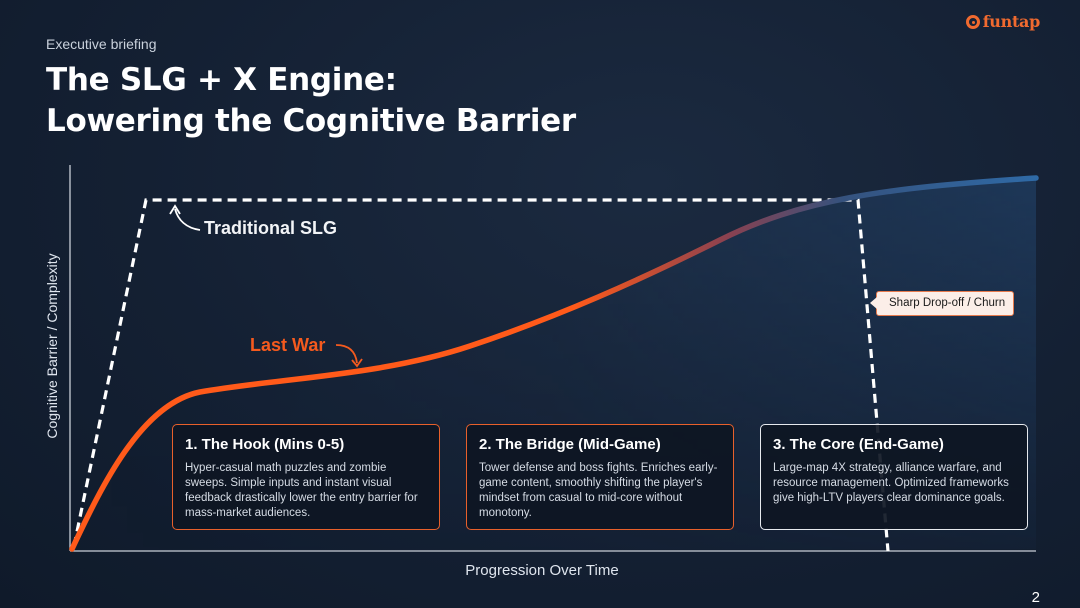  What do you see at coordinates (1035, 597) in the screenshot?
I see `page-number: 2` at bounding box center [1035, 597].